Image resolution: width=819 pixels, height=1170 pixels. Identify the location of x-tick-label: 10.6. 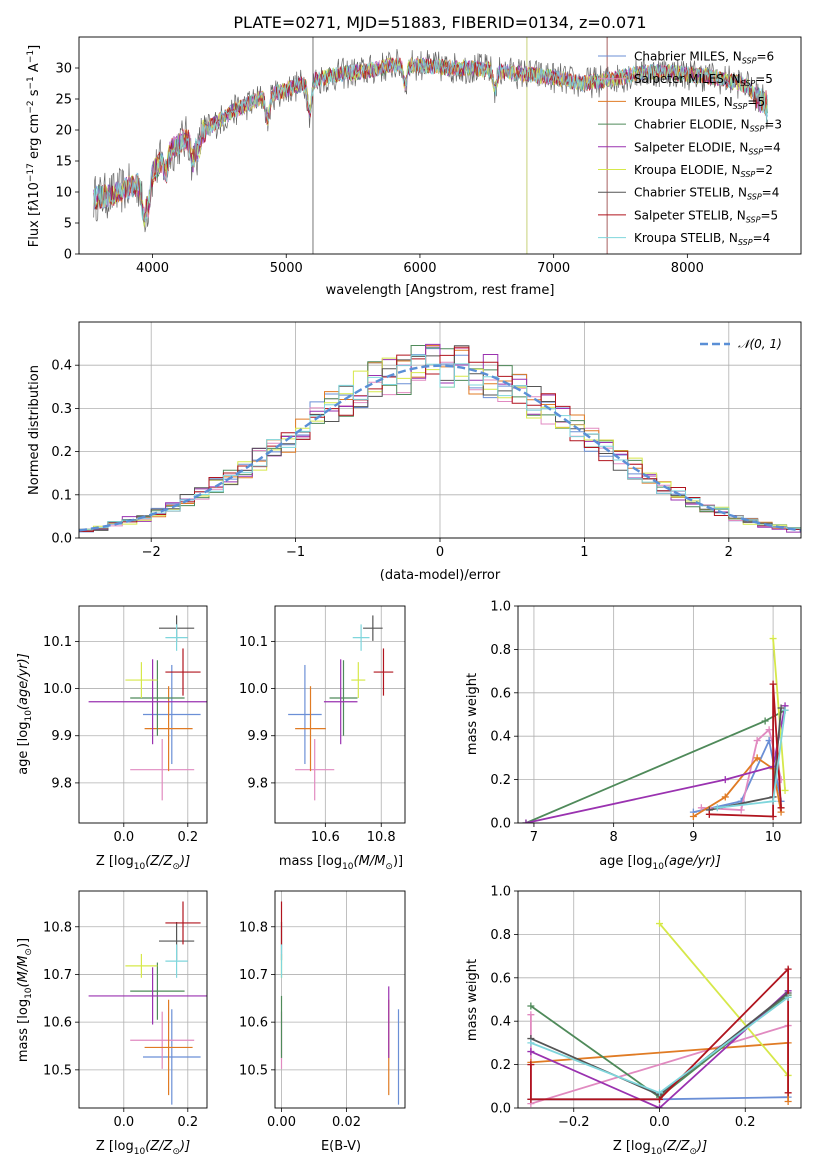
(325, 837).